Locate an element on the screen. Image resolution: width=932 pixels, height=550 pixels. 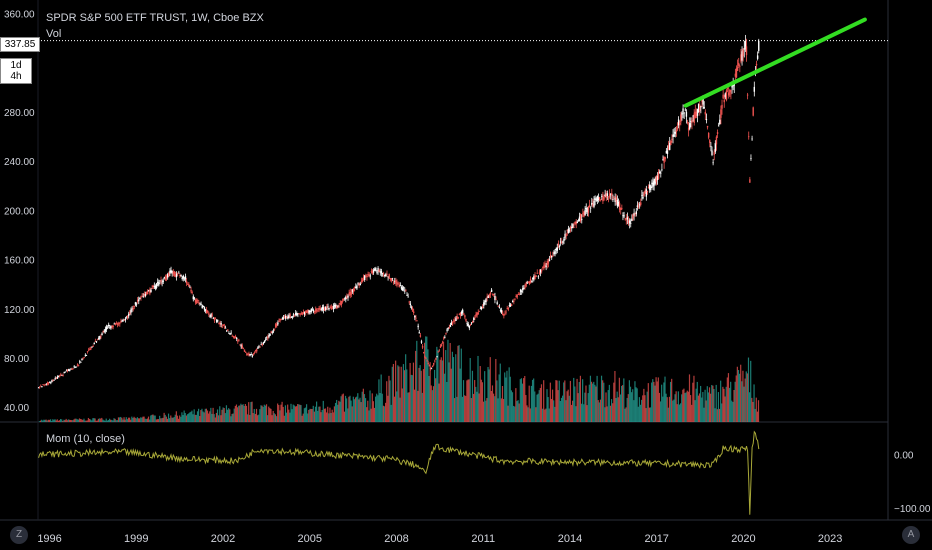
price-tick-label: 40.00 is located at coordinates (16, 408).